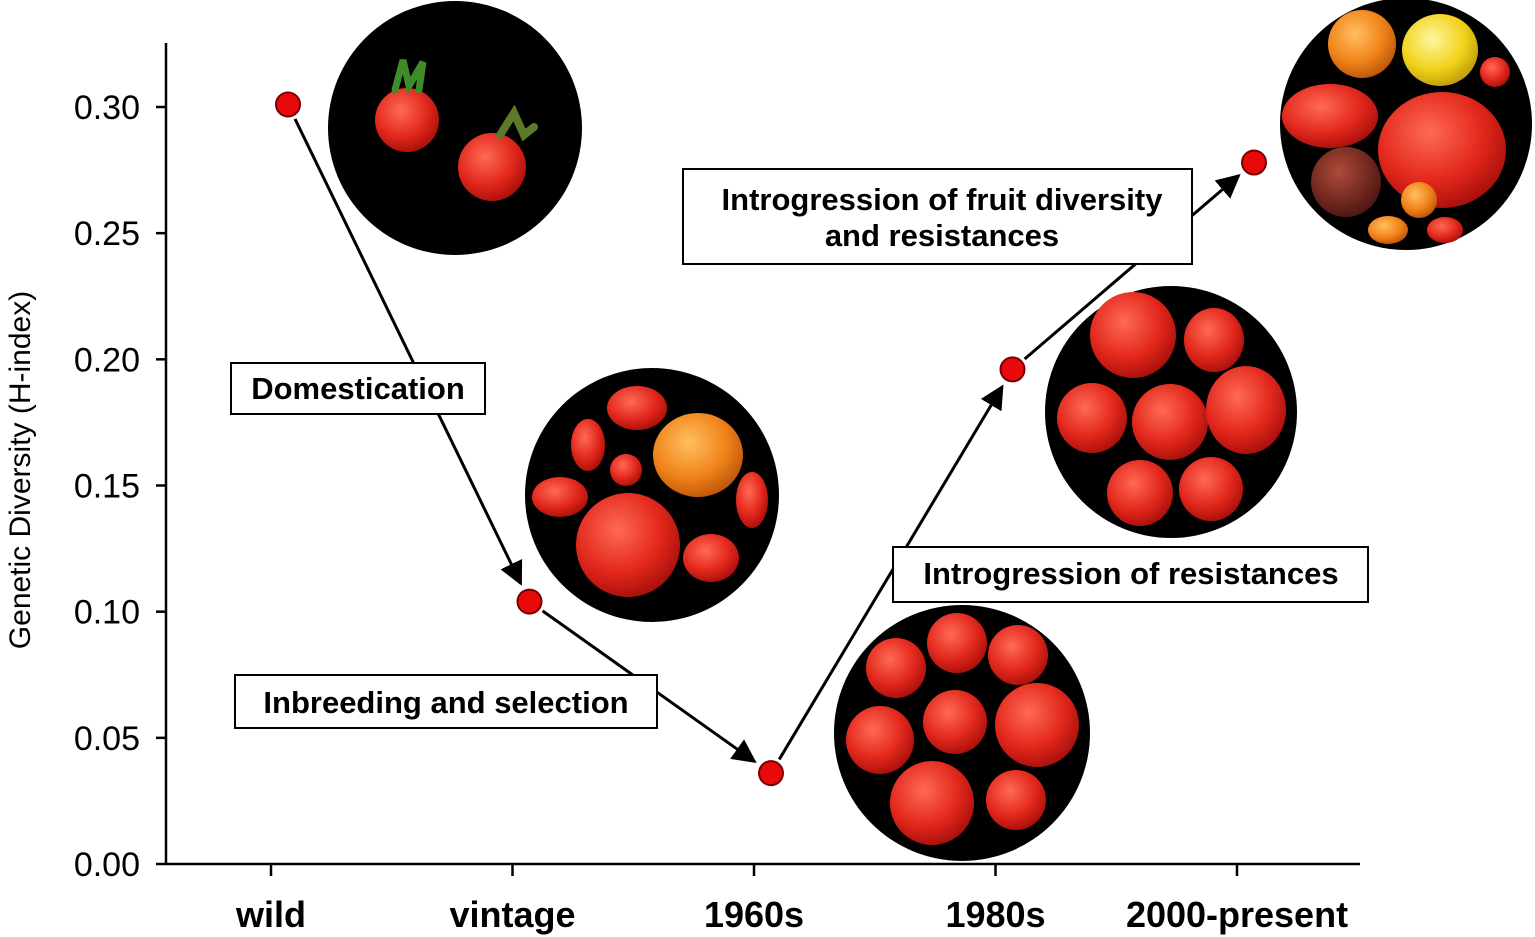 The image size is (1535, 937). Describe the element at coordinates (943, 199) in the screenshot. I see `annotation-text: Introgression of fruit diversity` at that location.